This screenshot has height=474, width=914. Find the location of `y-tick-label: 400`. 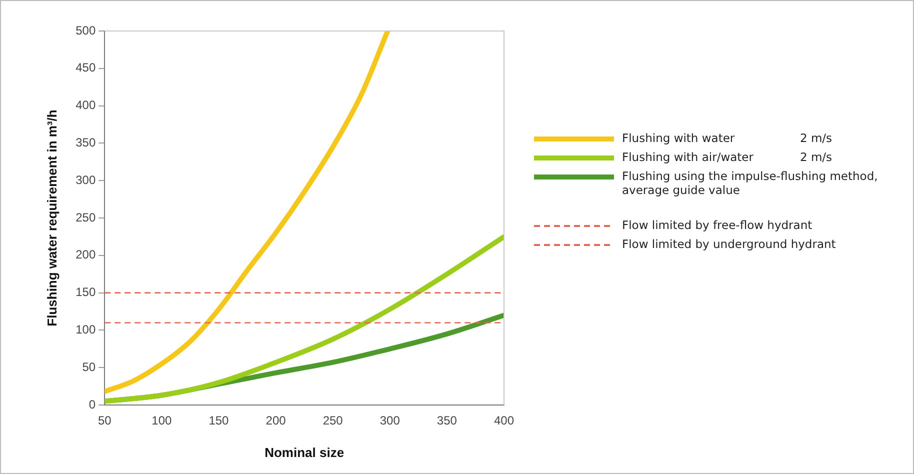

y-tick-label: 400 is located at coordinates (86, 105).